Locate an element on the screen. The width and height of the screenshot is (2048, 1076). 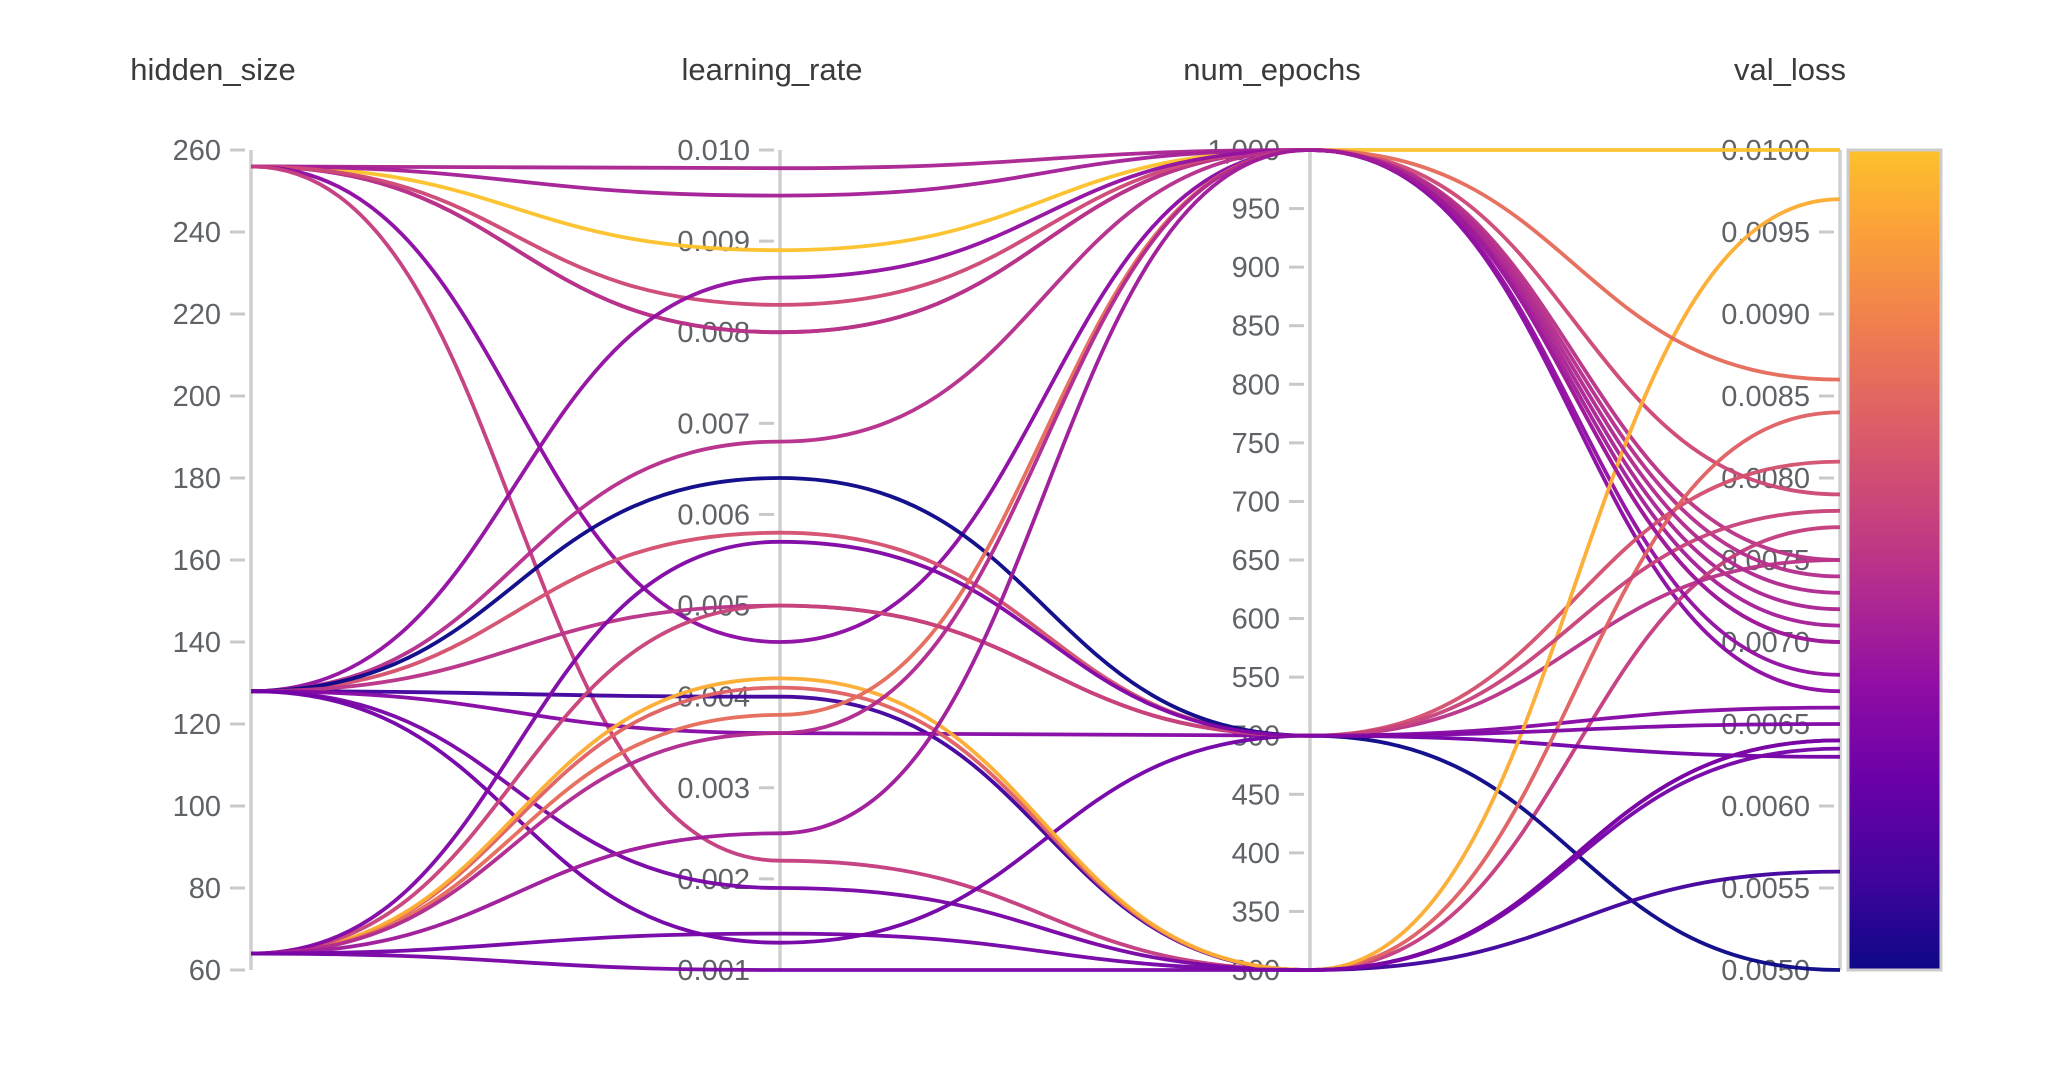
tick-label-hidden_size: 240 is located at coordinates (197, 233).